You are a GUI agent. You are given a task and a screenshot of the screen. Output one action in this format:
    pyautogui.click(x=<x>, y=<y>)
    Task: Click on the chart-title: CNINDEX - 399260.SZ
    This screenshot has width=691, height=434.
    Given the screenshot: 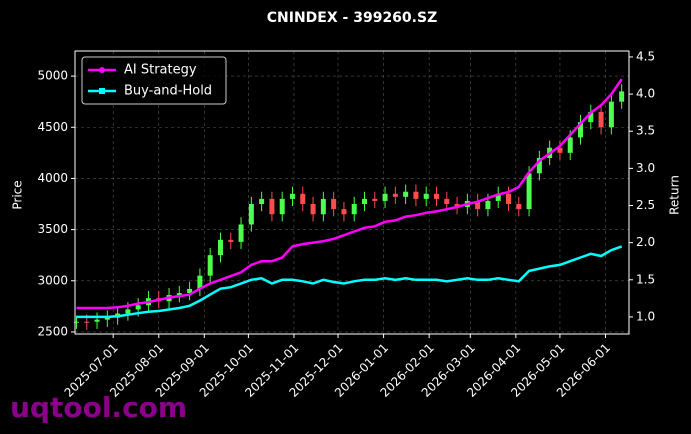 What is the action you would take?
    pyautogui.click(x=352, y=18)
    